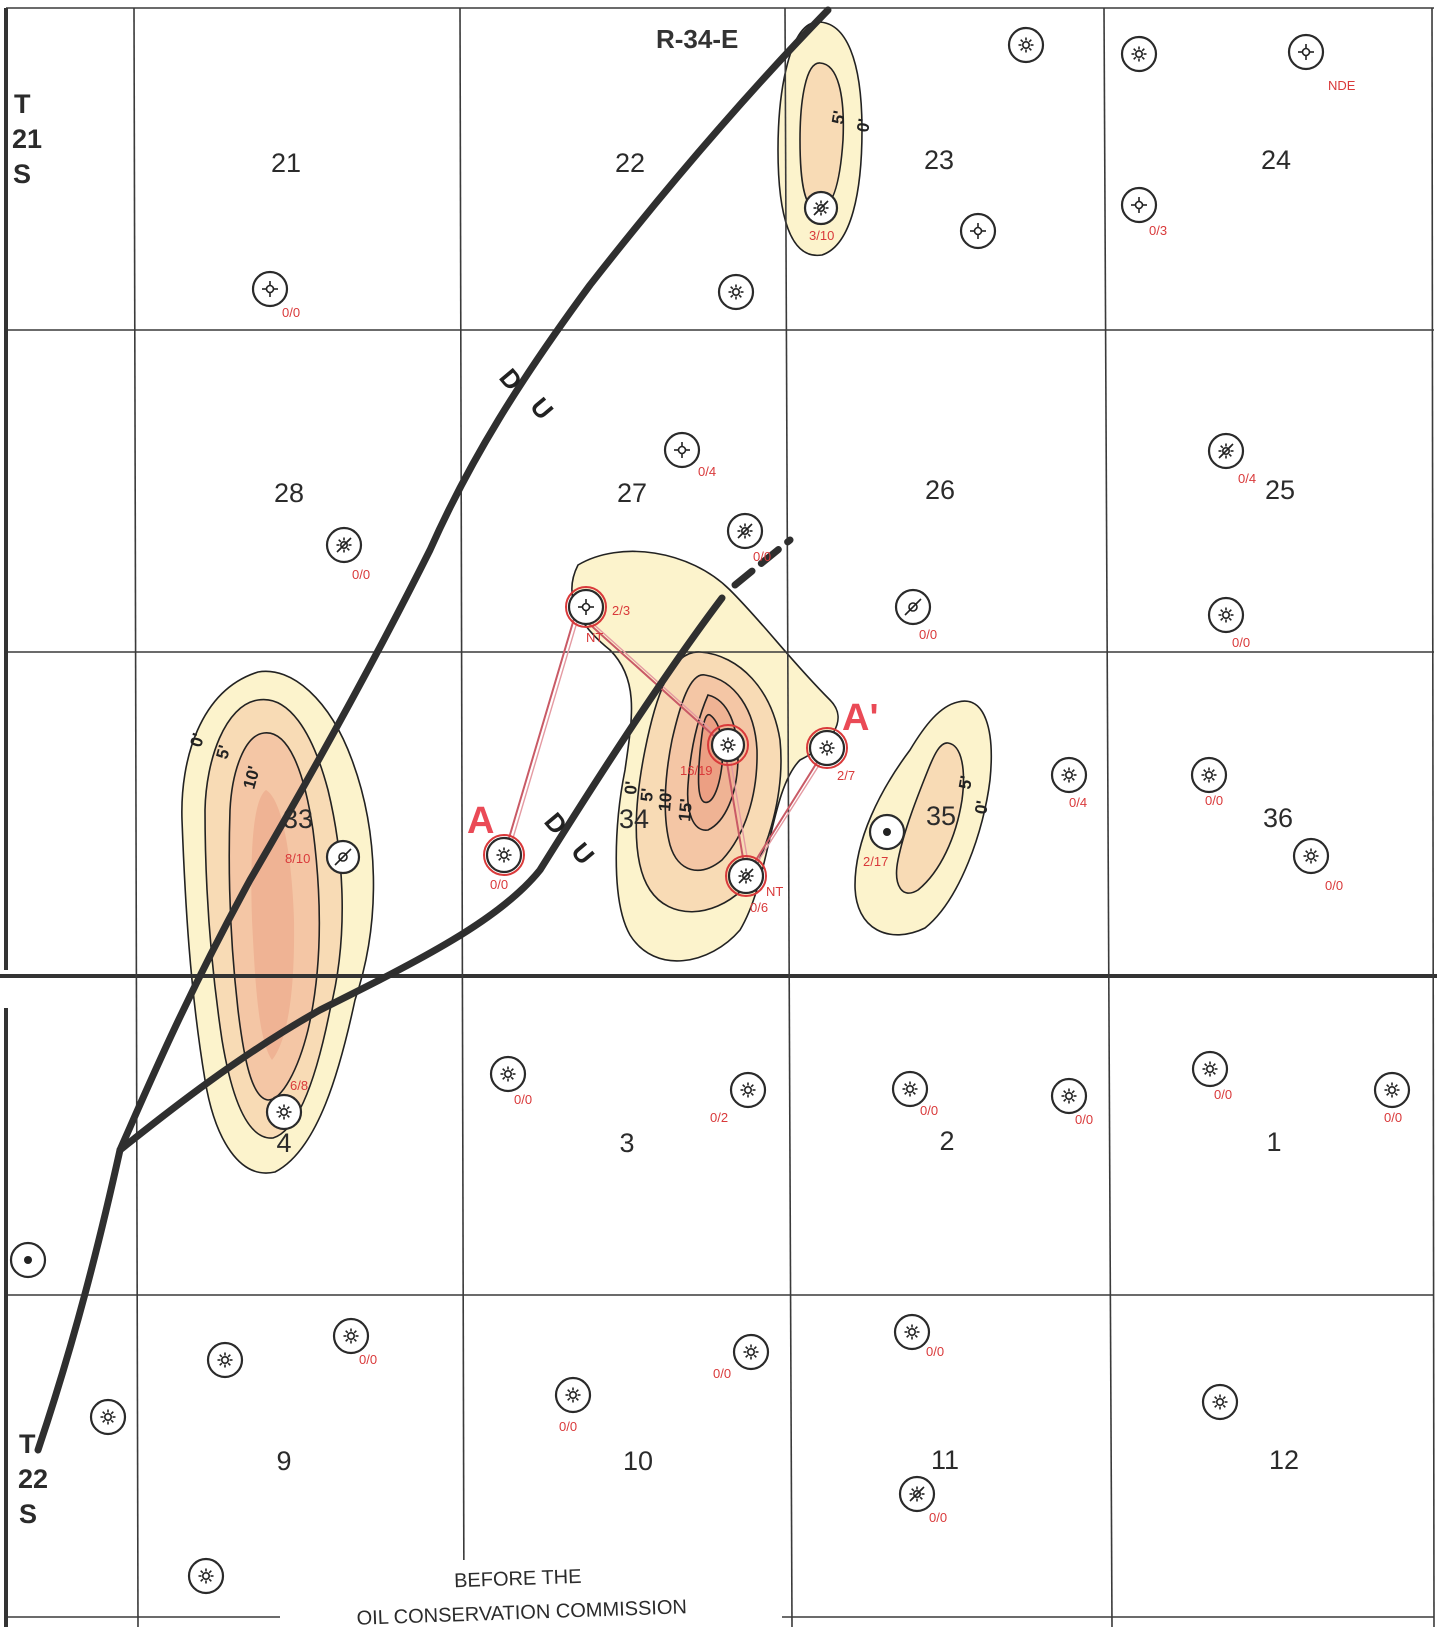 The image size is (1437, 1627). Describe the element at coordinates (1321, 63) in the screenshot. I see `well-dry: NDE` at that location.